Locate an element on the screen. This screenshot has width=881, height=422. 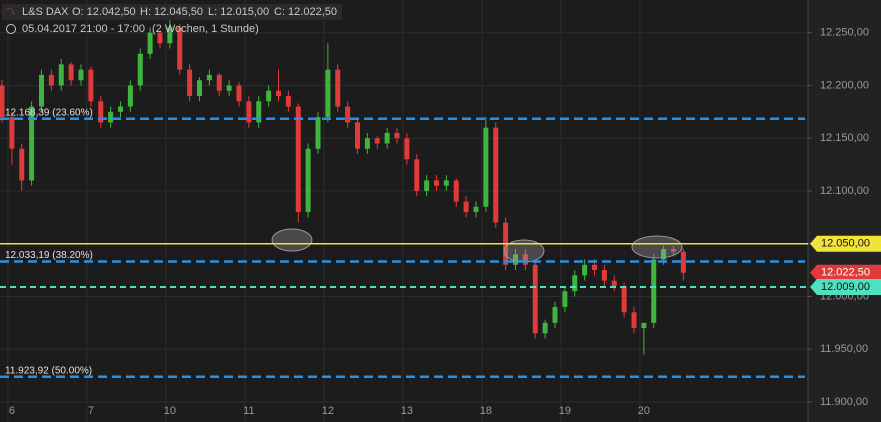
y-tick-label: 12.100,00 is located at coordinates (844, 191).